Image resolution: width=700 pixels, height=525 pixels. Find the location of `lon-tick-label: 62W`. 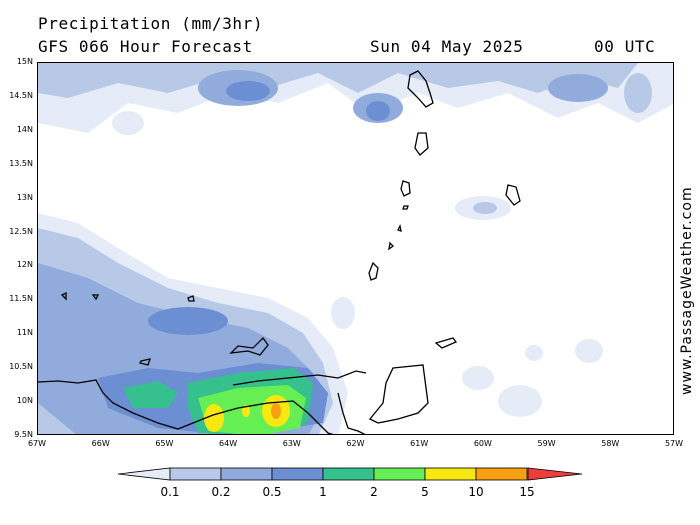

lon-tick-label: 62W is located at coordinates (355, 443).